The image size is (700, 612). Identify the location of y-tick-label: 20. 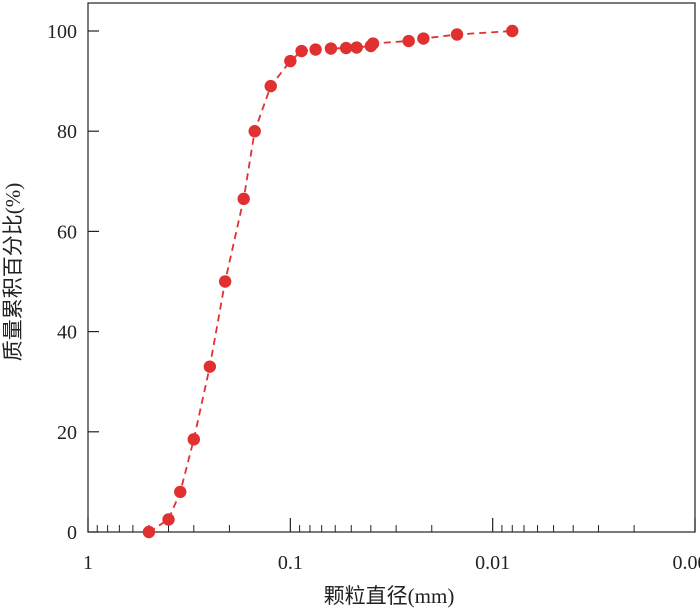
(67, 433).